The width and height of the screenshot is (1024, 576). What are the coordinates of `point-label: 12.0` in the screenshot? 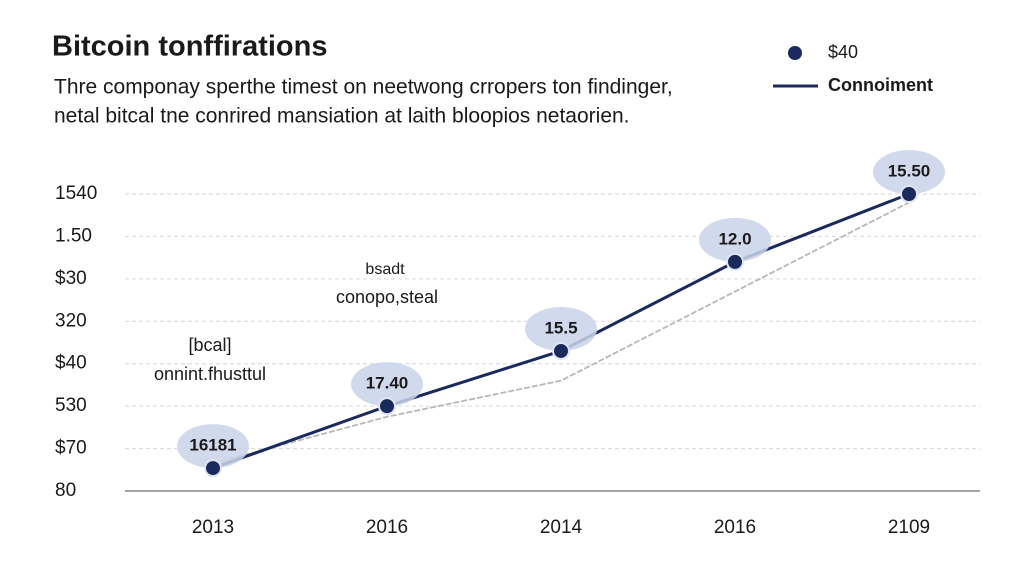 It's located at (734, 238).